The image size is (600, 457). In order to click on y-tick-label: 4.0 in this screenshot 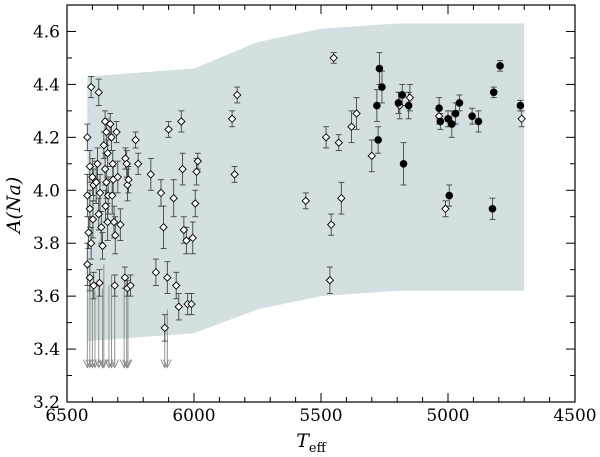, I will do `click(46, 191)`.